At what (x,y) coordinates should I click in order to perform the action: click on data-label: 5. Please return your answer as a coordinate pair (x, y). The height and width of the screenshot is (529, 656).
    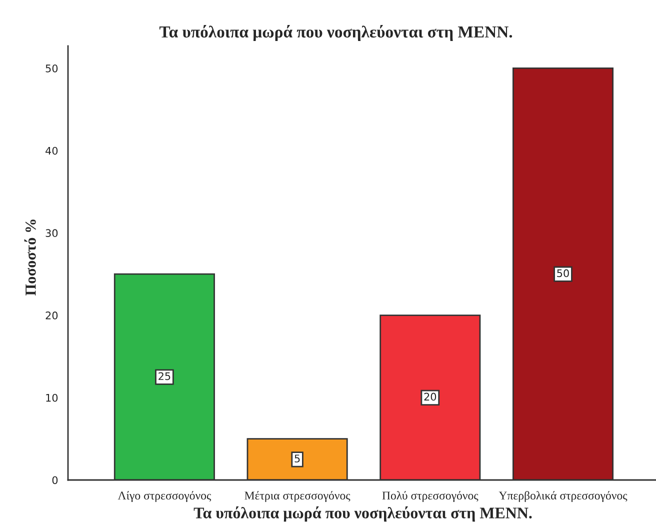
    Looking at the image, I should click on (297, 458).